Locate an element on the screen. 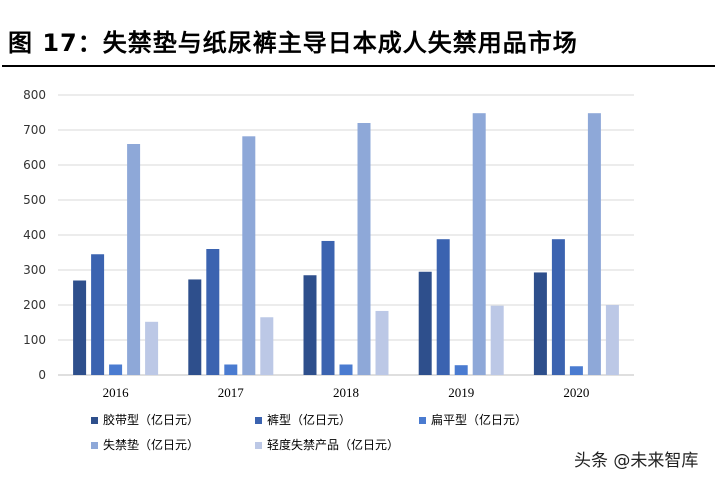 The image size is (719, 482). legend-label: 失禁垫（亿日元） is located at coordinates (151, 444).